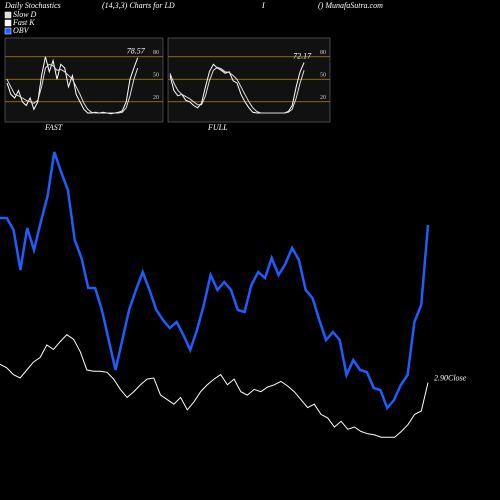  Describe the element at coordinates (217, 127) in the screenshot. I see `panel-title: FULL` at that location.